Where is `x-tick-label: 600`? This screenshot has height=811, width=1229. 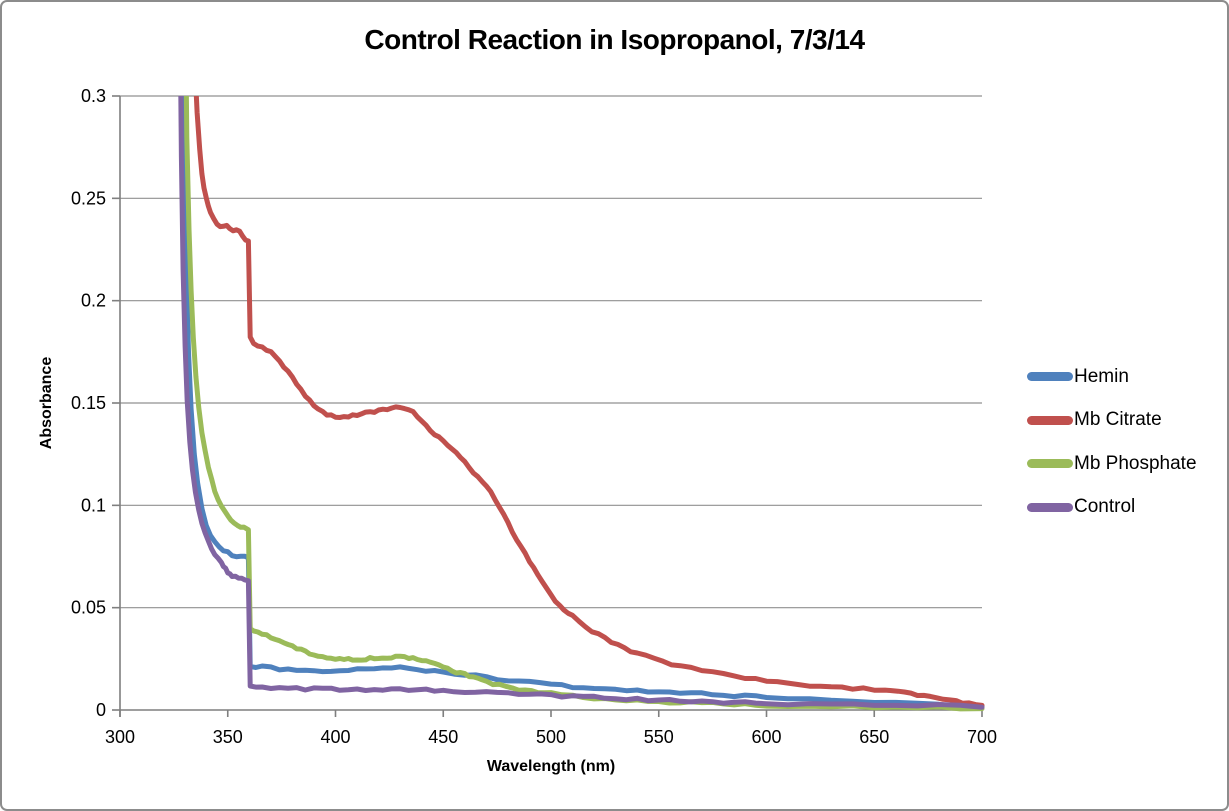
x-tick-label: 600 is located at coordinates (766, 737).